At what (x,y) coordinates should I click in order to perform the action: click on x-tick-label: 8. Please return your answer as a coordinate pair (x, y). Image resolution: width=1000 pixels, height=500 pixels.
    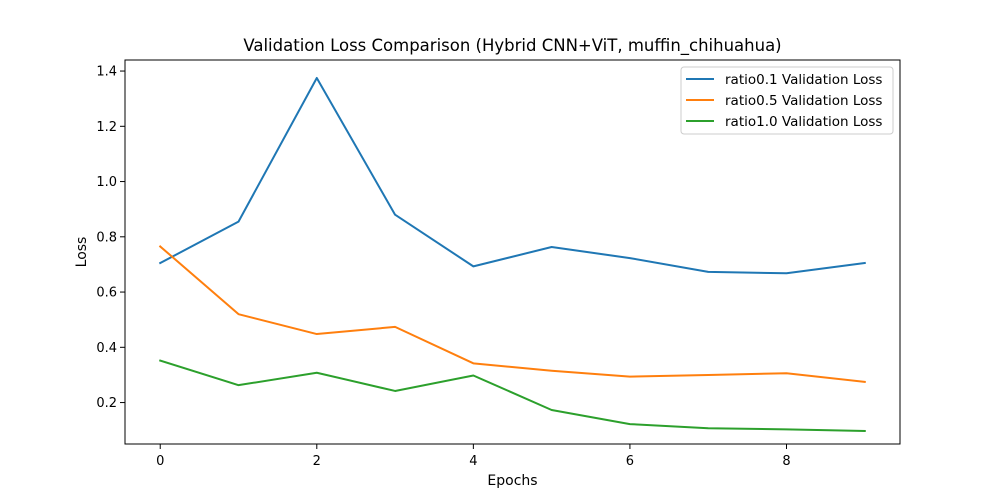
    Looking at the image, I should click on (786, 461).